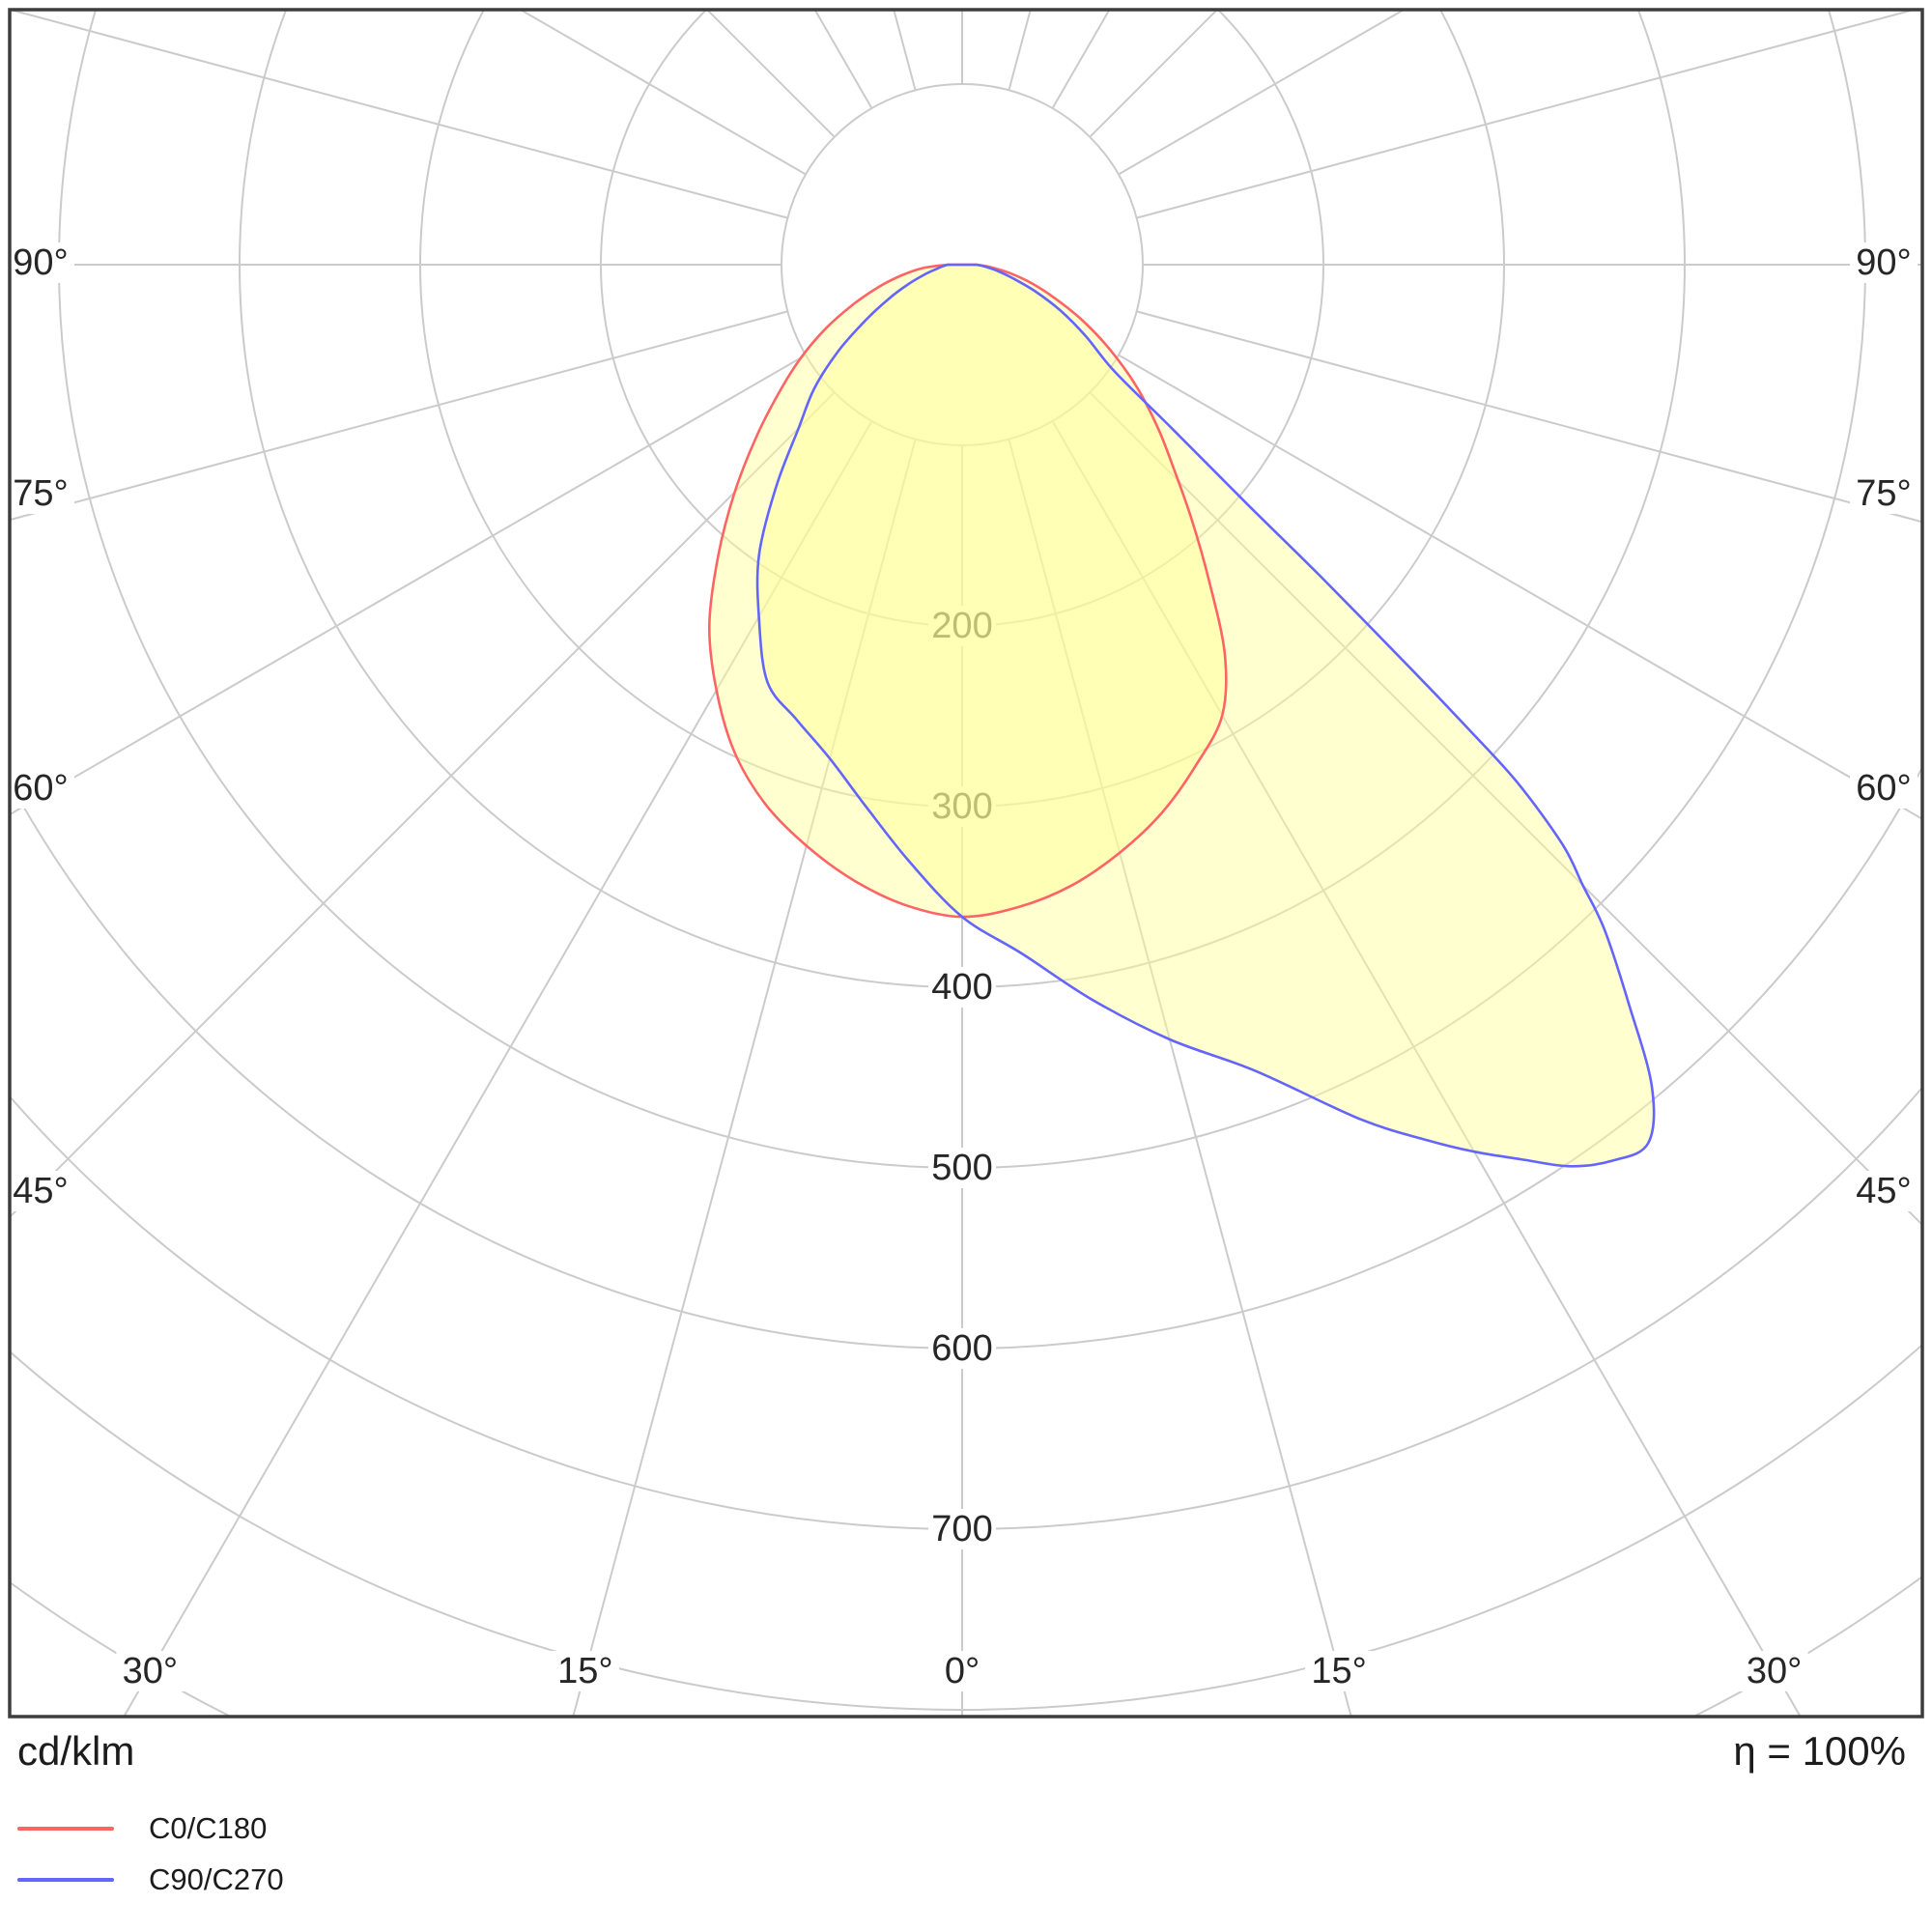 This screenshot has height=1932, width=1932. I want to click on gamma-tick-label-right: 90°, so click(1883, 262).